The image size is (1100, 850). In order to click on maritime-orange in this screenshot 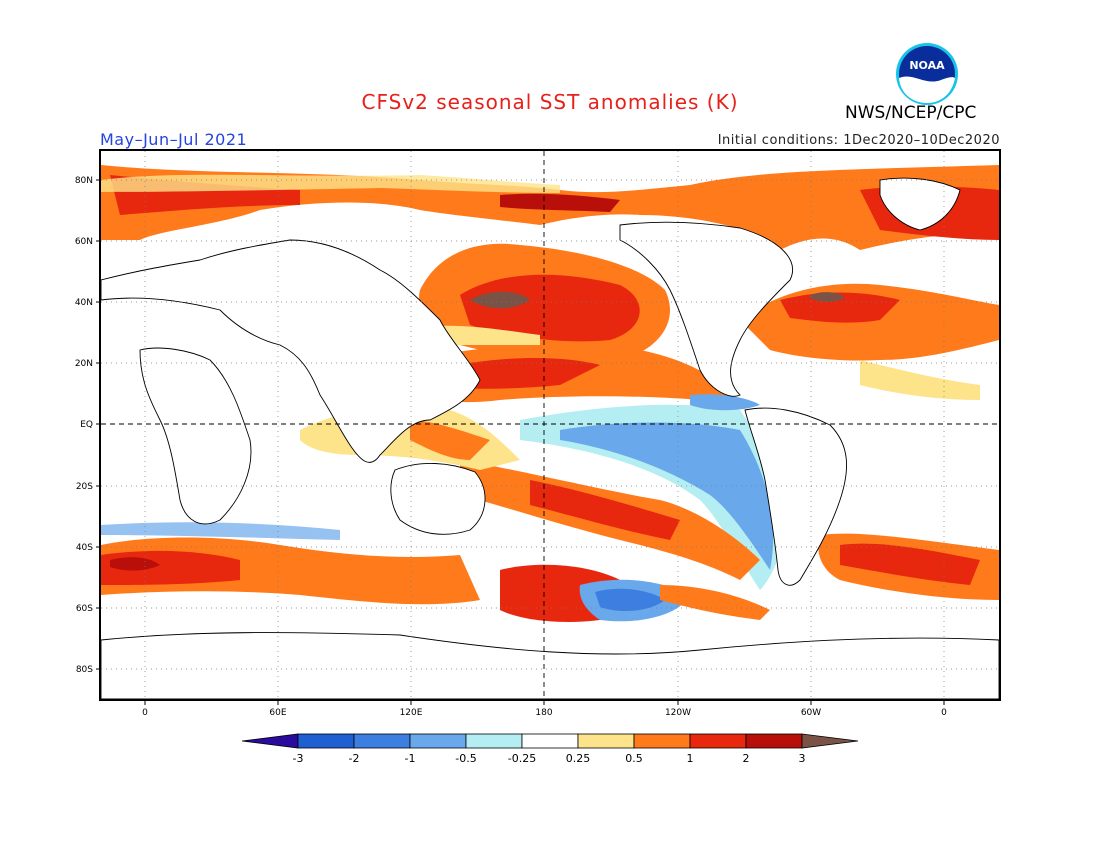, I will do `click(450, 440)`.